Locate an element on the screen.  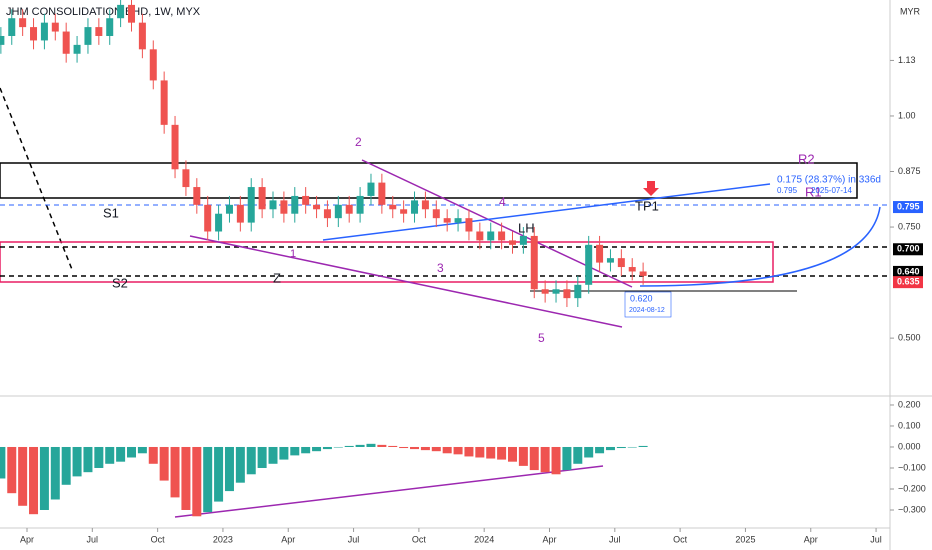
annotation: Z is located at coordinates (277, 277).